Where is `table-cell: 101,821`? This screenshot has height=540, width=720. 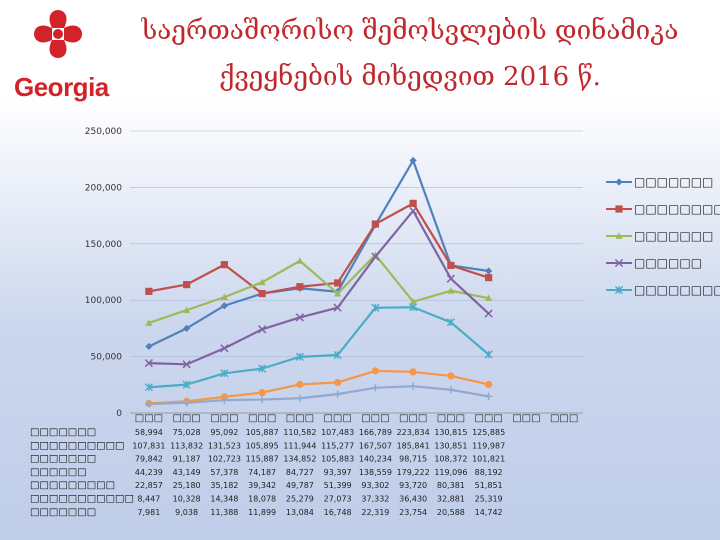 table-cell: 101,821 is located at coordinates (488, 459).